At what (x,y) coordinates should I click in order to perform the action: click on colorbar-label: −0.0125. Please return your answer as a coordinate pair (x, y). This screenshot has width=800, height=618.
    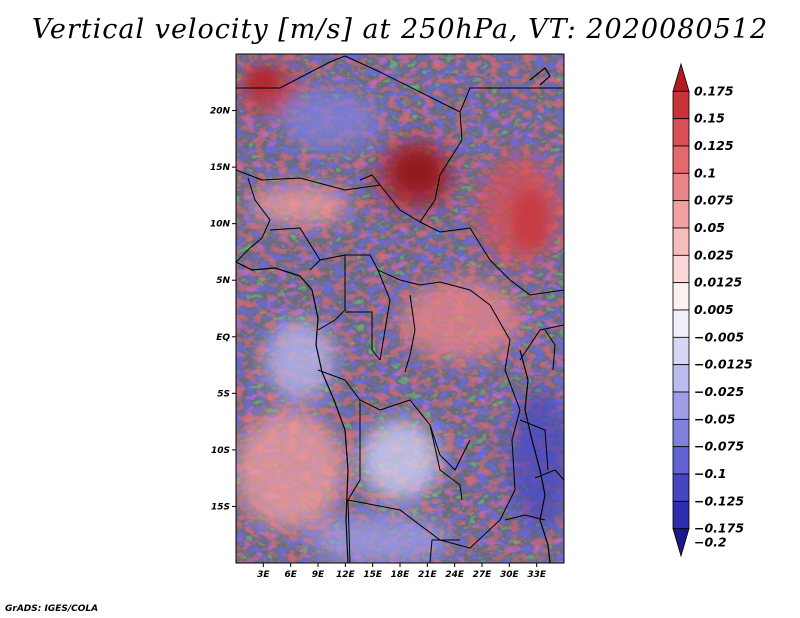
    Looking at the image, I should click on (723, 364).